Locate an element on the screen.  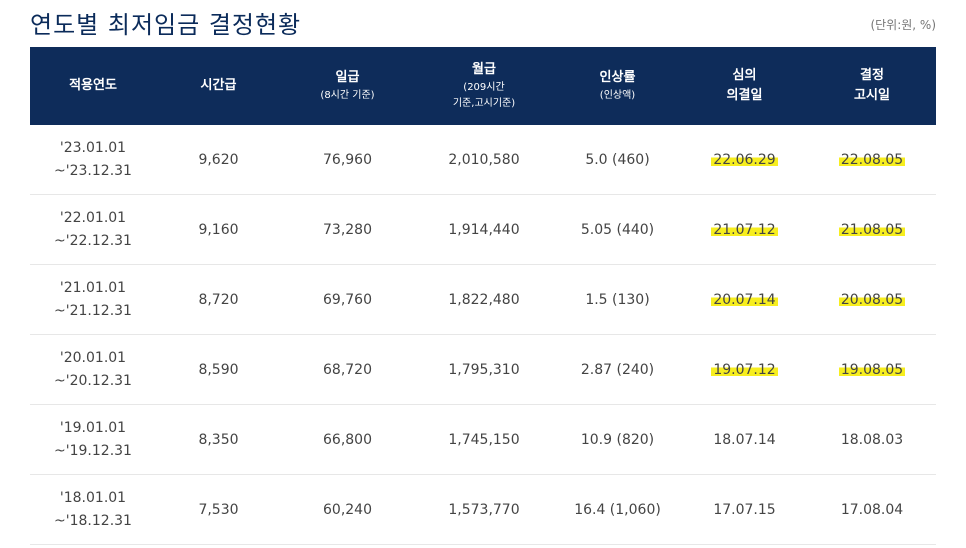
period-start: '21.01.01 is located at coordinates (93, 287).